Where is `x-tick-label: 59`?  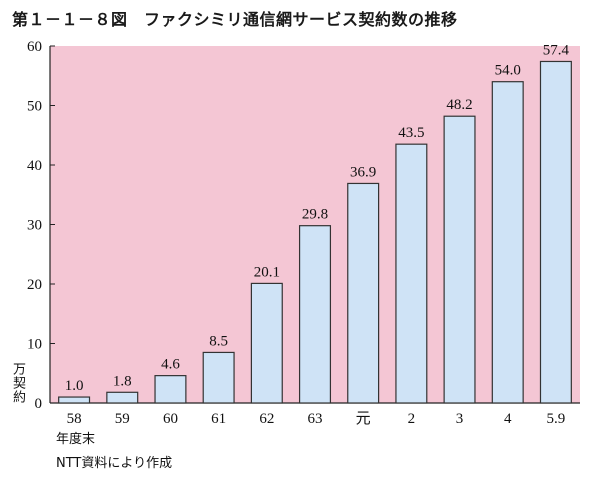
x-tick-label: 59 is located at coordinates (122, 419).